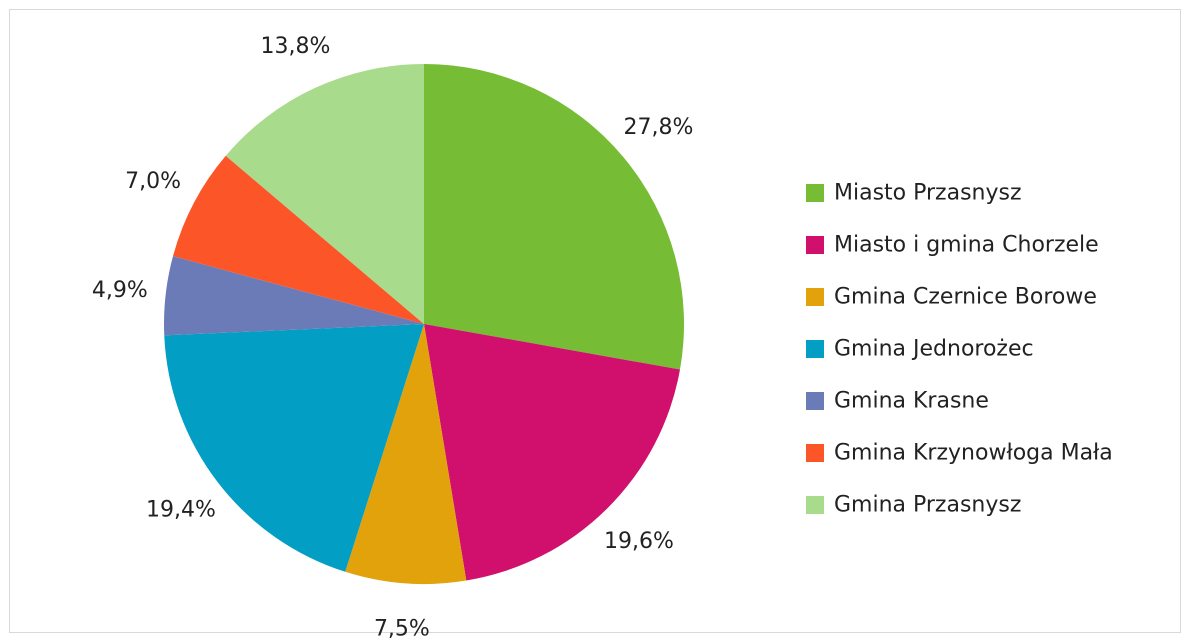  What do you see at coordinates (934, 349) in the screenshot?
I see `legend-label-gmina-jednorozec: Gmina Jednorożec` at bounding box center [934, 349].